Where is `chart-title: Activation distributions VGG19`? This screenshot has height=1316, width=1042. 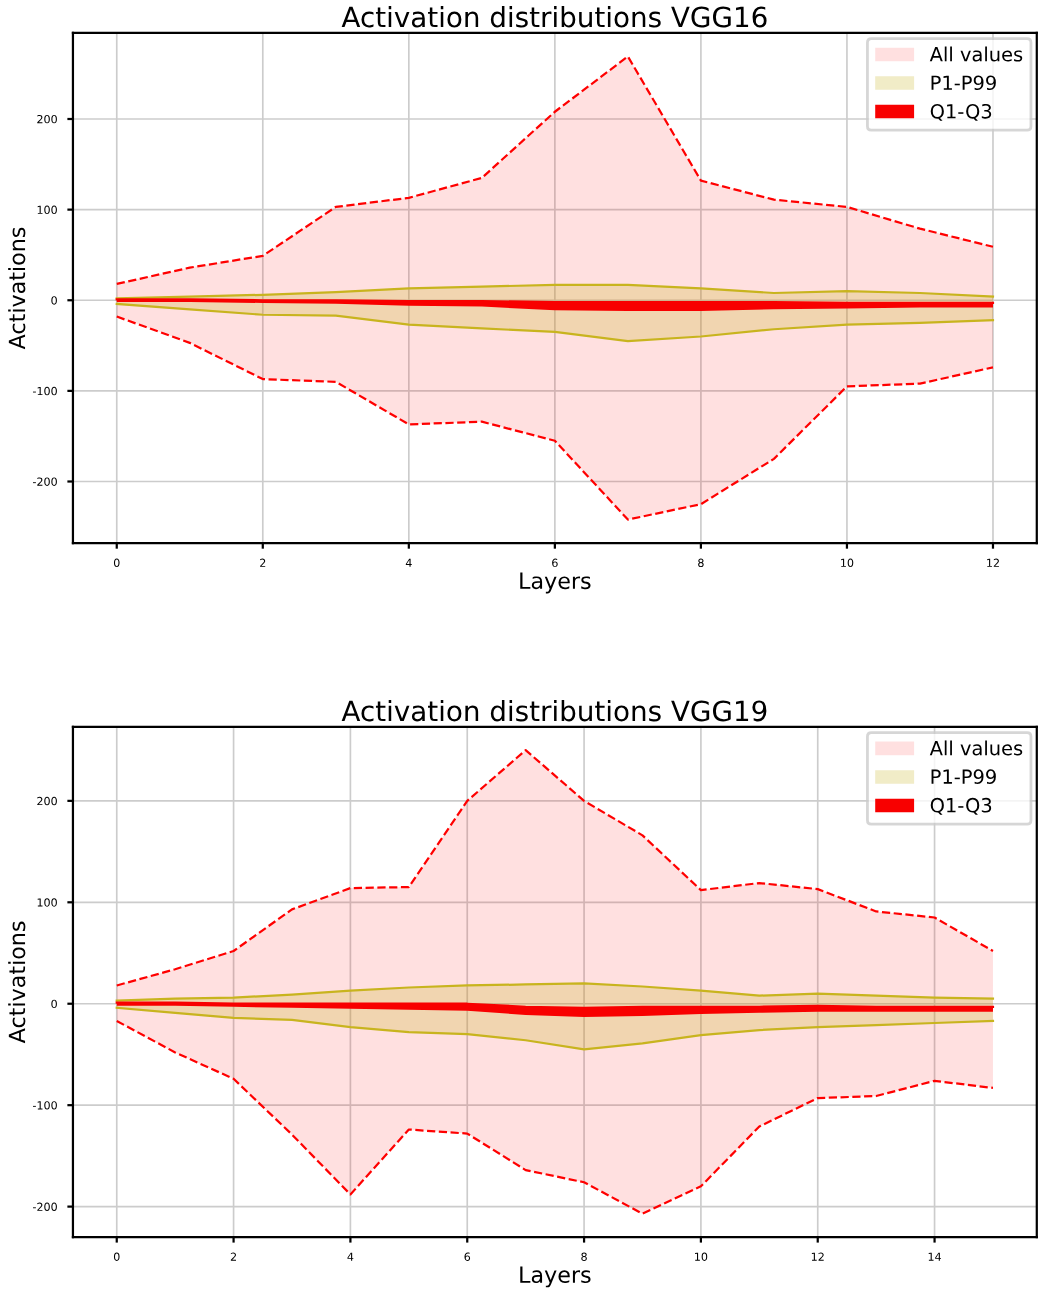
chart-title: Activation distributions VGG19 is located at coordinates (554, 710).